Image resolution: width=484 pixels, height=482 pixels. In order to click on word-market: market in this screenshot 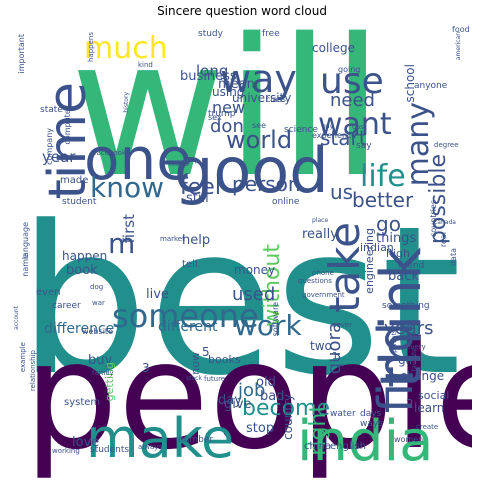, I will do `click(172, 239)`.